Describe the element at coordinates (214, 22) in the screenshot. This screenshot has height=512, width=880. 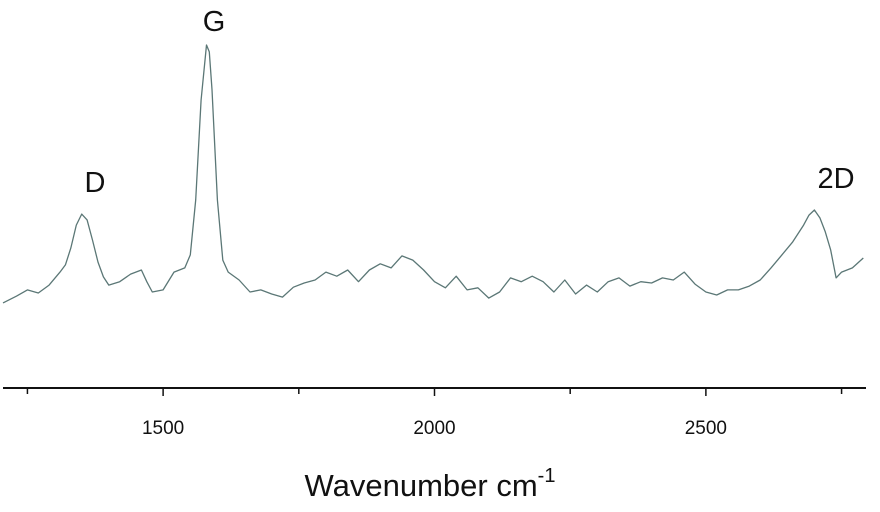
I see `peak-label: G` at that location.